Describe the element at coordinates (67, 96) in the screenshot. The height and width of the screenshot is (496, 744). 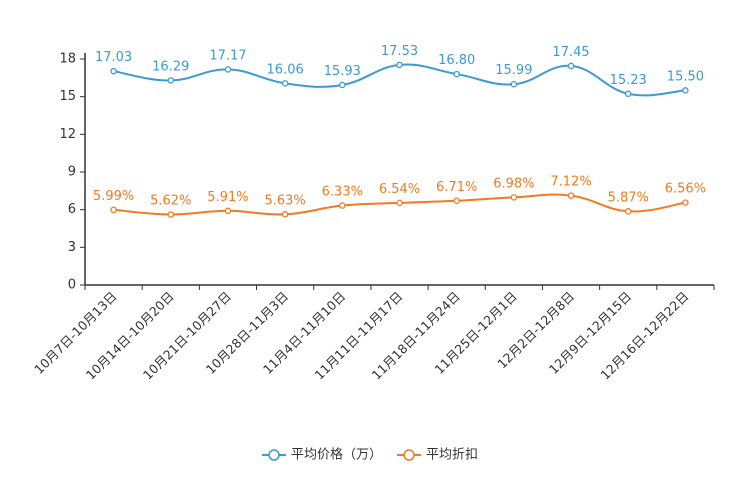
I see `y-tick-label: 15` at that location.